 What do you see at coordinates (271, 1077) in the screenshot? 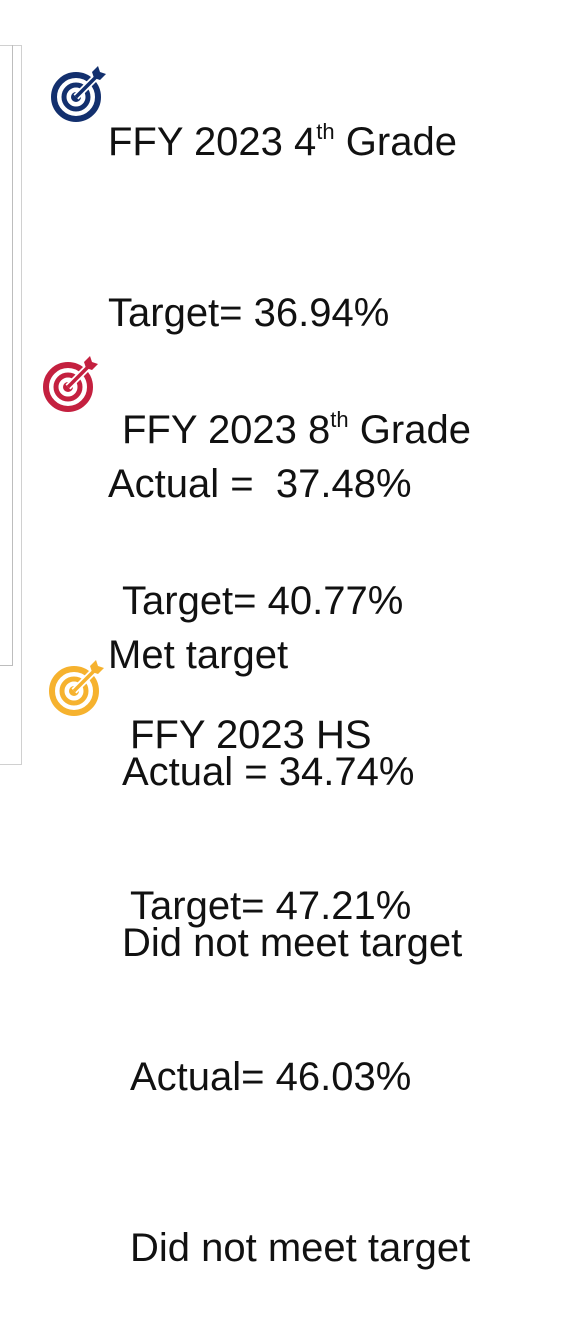
I see `actual-line: Actual= 46.03%` at bounding box center [271, 1077].